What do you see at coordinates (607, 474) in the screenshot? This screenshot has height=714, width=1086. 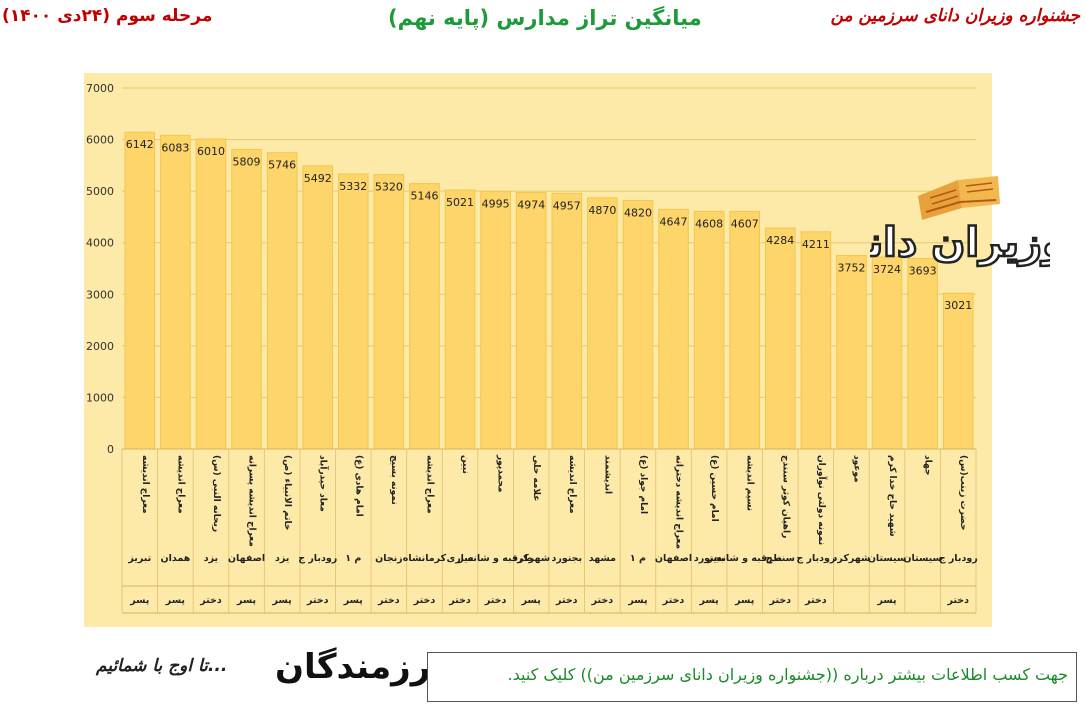 I see `school-name-label: اندیشمند` at bounding box center [607, 474].